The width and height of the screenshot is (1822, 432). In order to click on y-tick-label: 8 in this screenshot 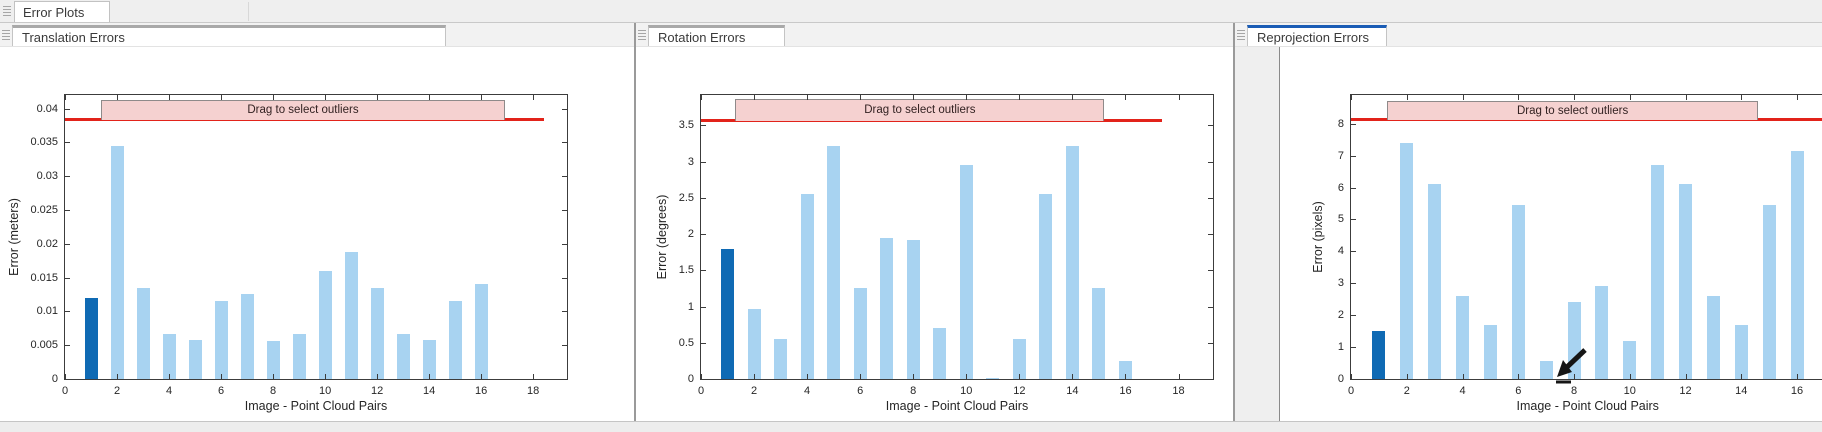, I will do `click(1340, 123)`.